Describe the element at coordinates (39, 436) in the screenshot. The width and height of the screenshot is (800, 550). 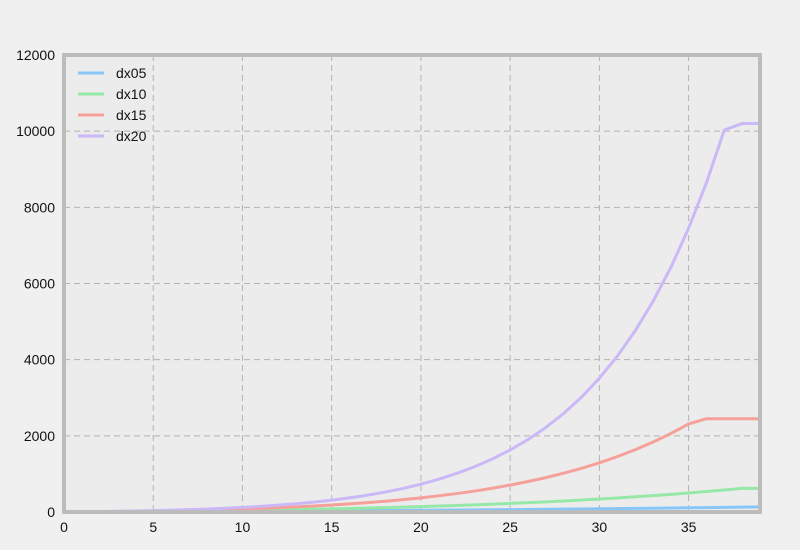
I see `y-tick-label: 2000` at that location.